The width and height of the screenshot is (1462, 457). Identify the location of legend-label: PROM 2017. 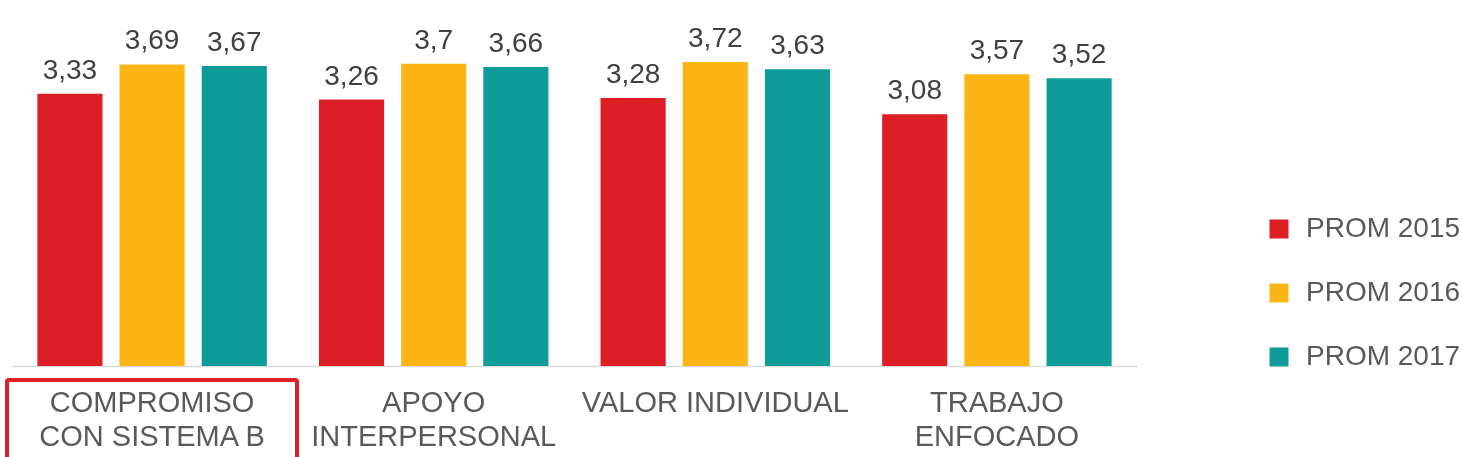
(1383, 355).